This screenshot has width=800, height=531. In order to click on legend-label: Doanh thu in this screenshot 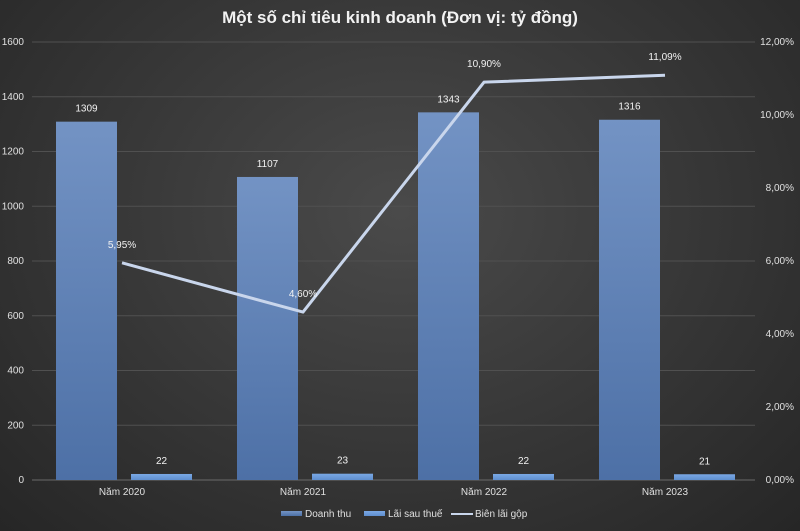, I will do `click(328, 514)`.